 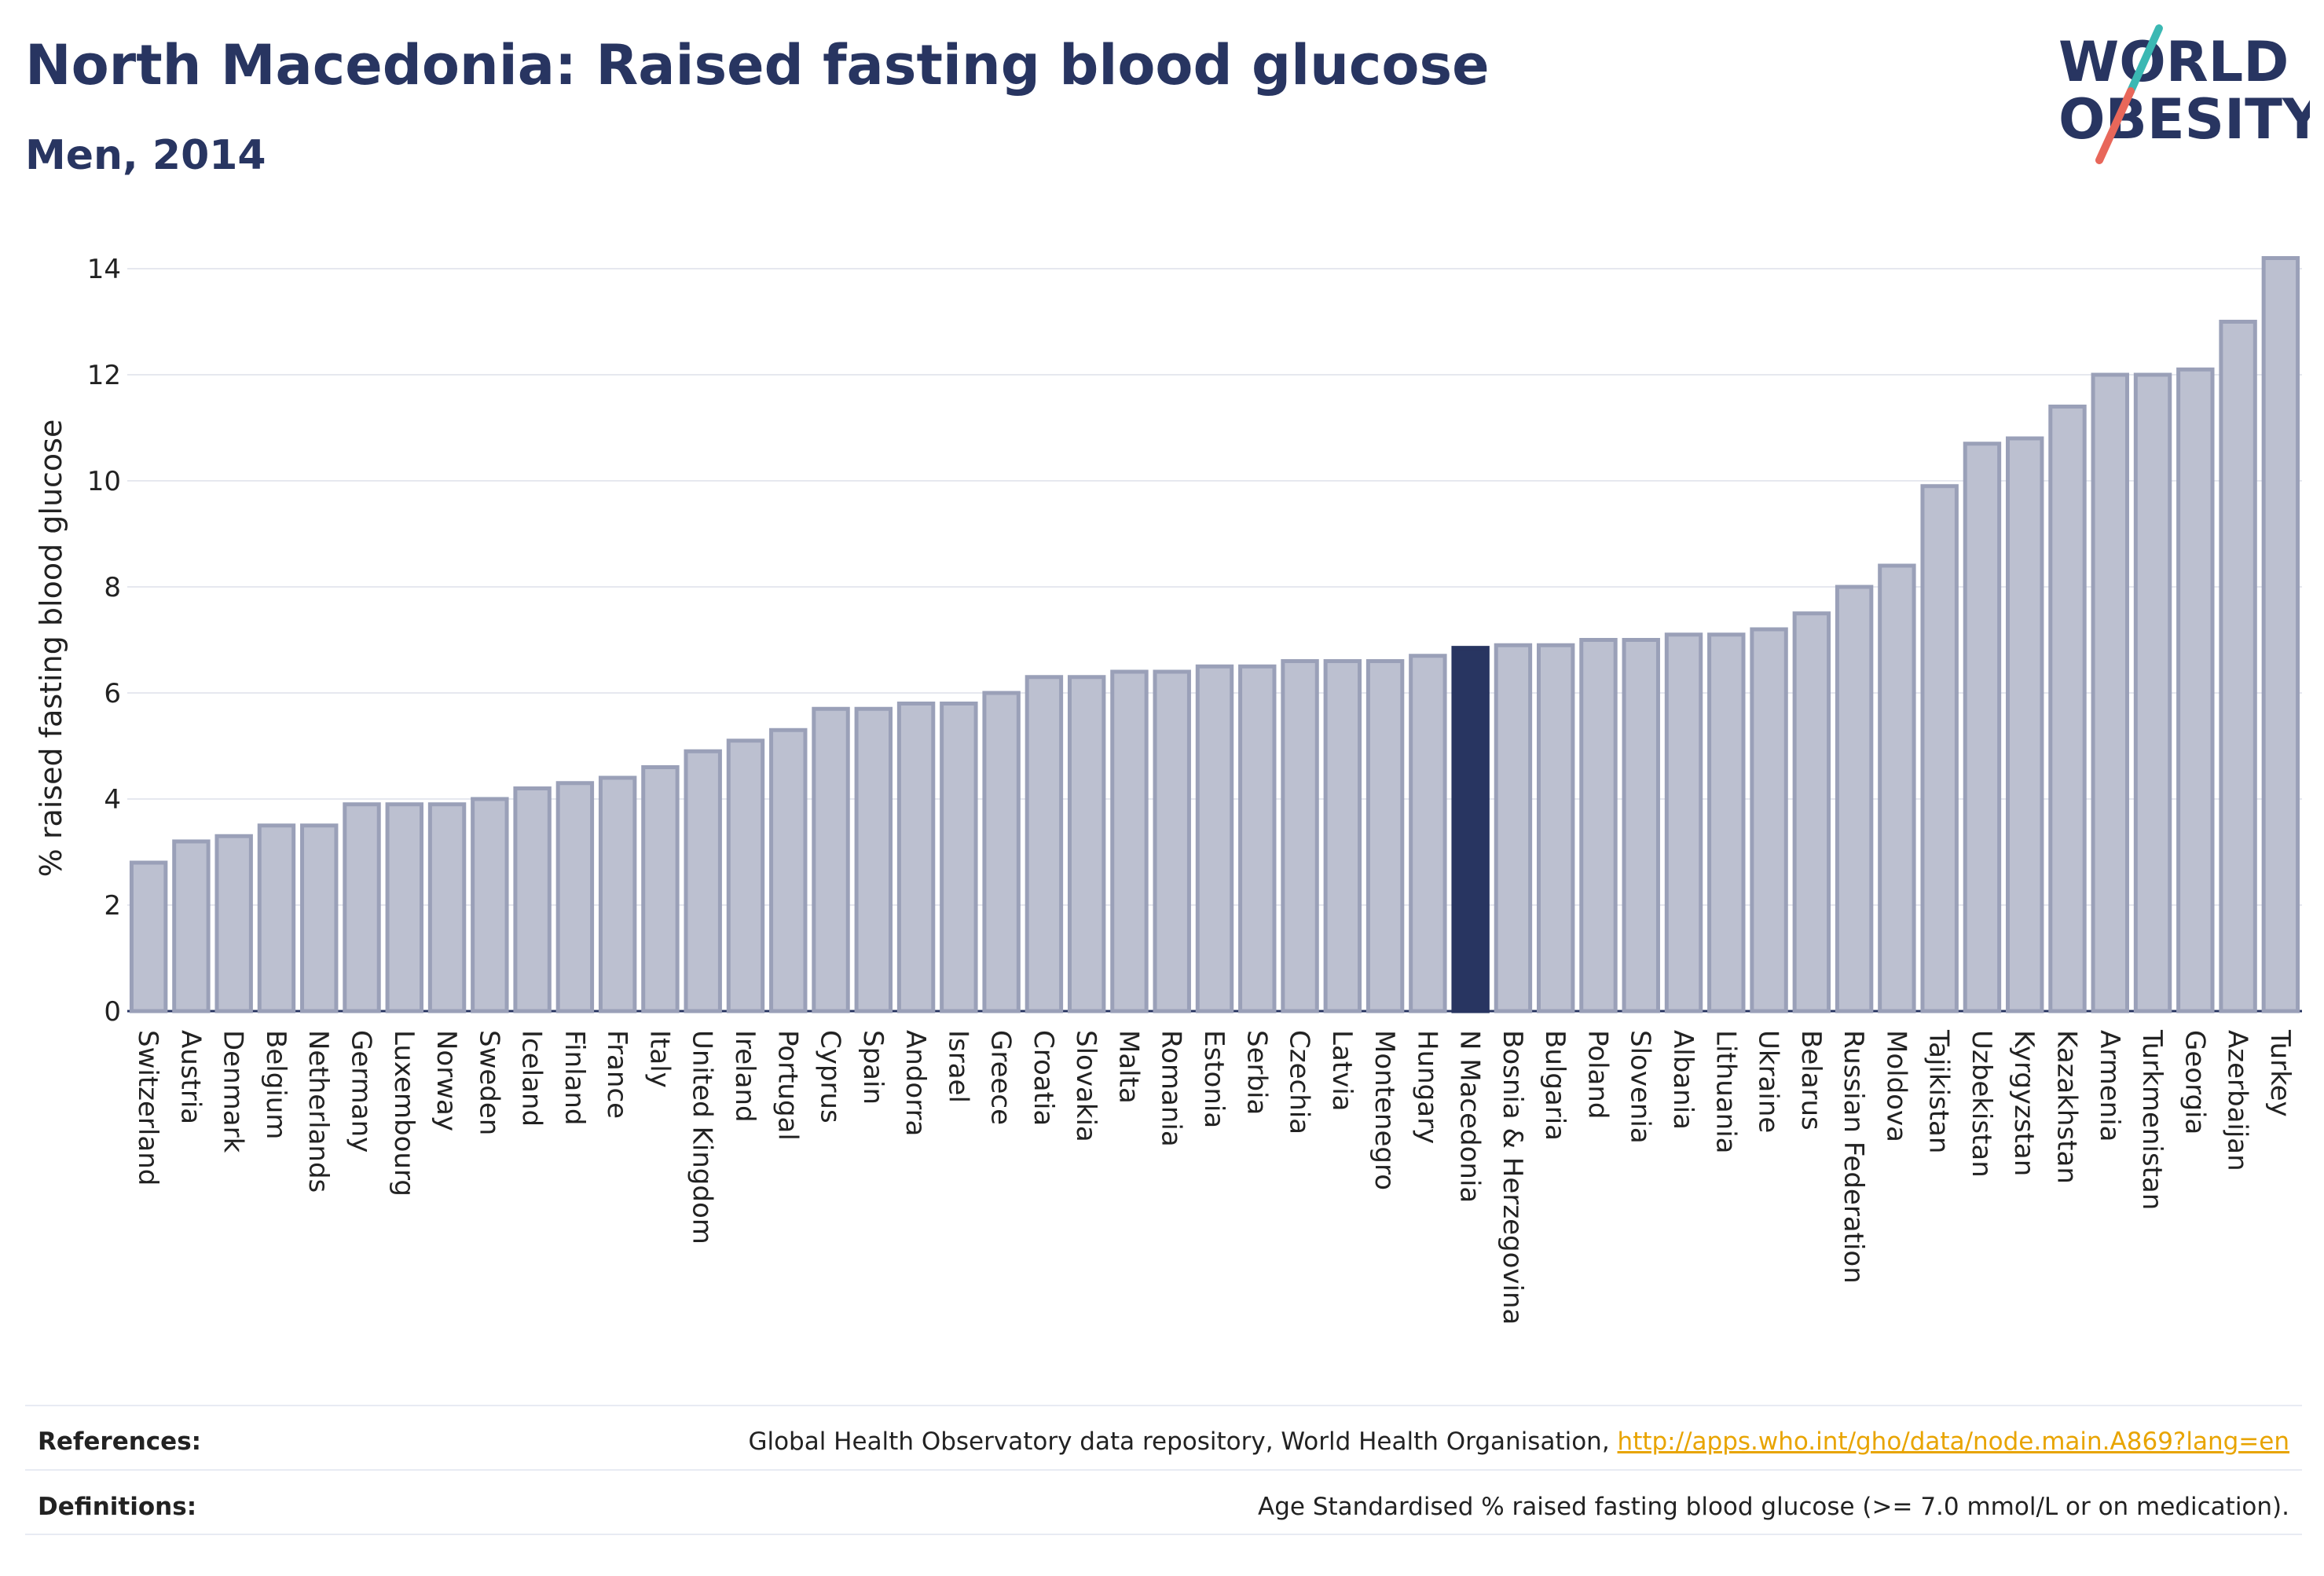 I want to click on bar-uzbekistan, so click(x=1982, y=727).